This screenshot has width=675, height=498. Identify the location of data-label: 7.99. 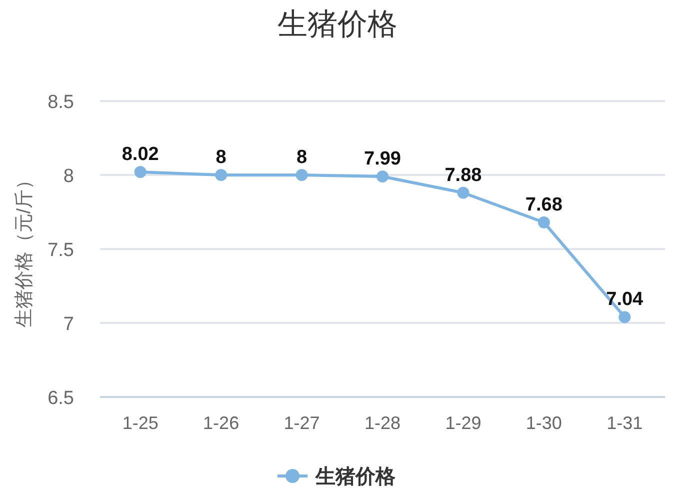
(382, 159).